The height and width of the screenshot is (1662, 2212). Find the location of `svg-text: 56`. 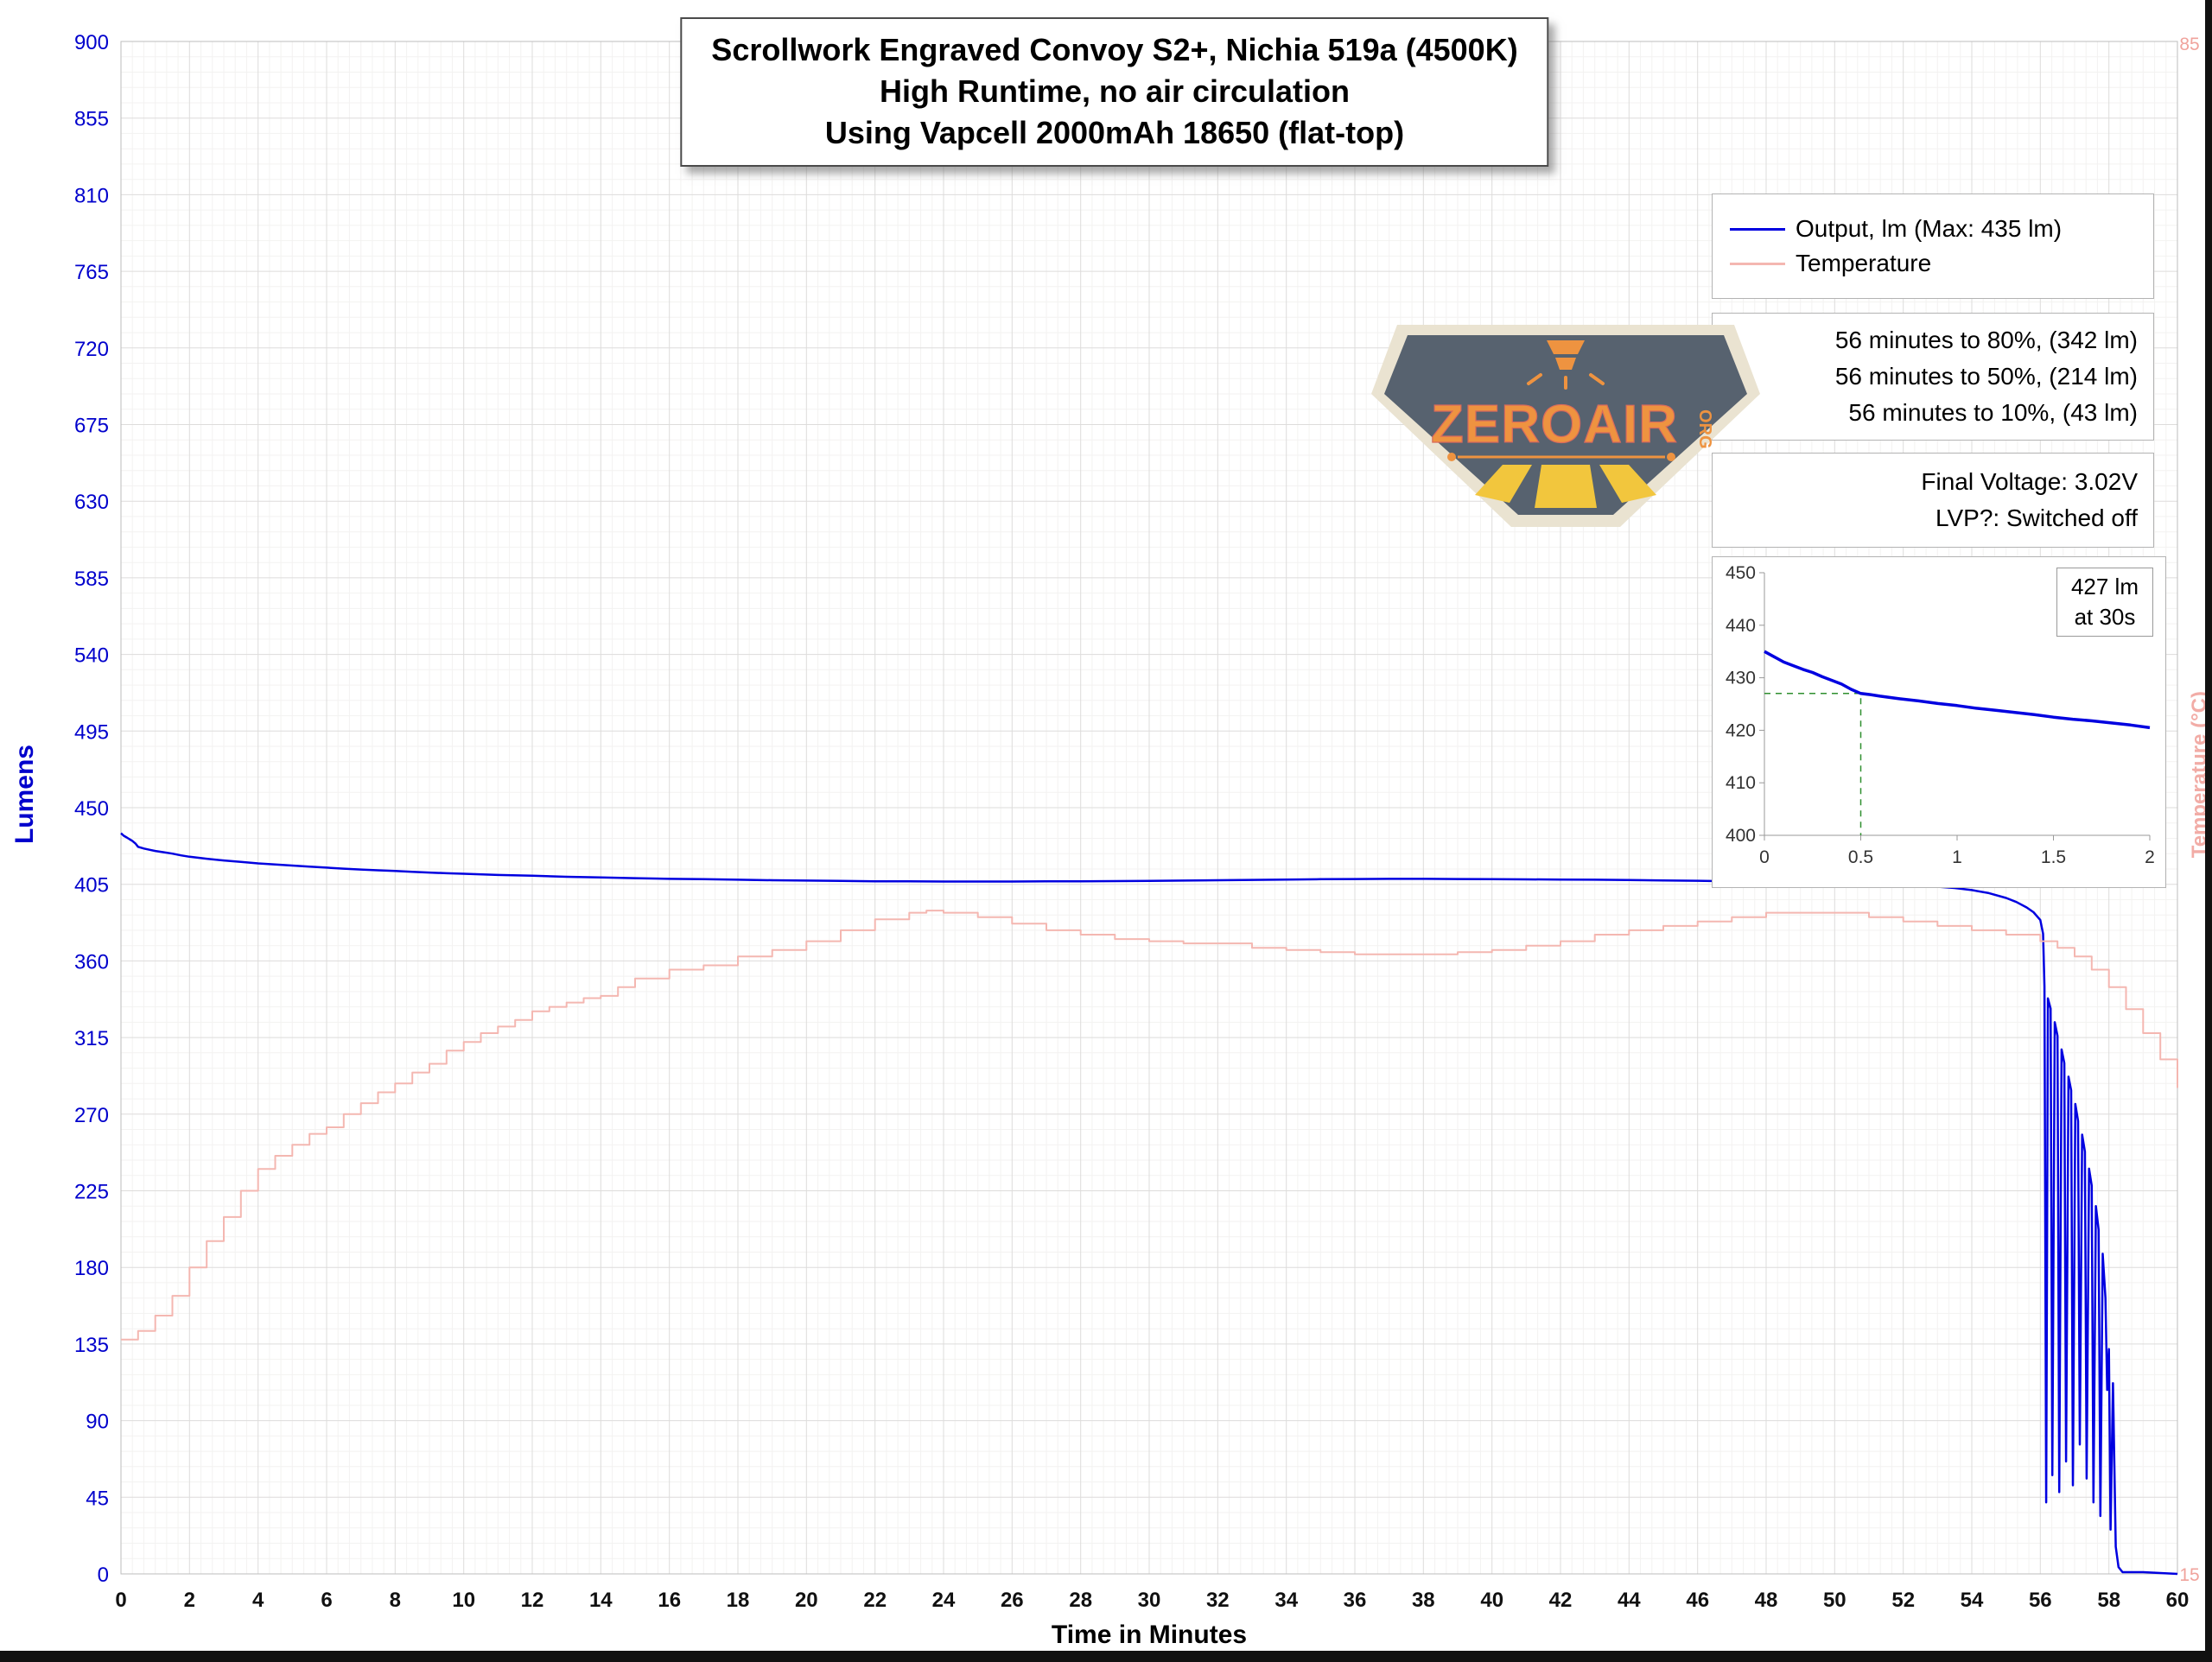

svg-text: 56 is located at coordinates (2040, 1600).